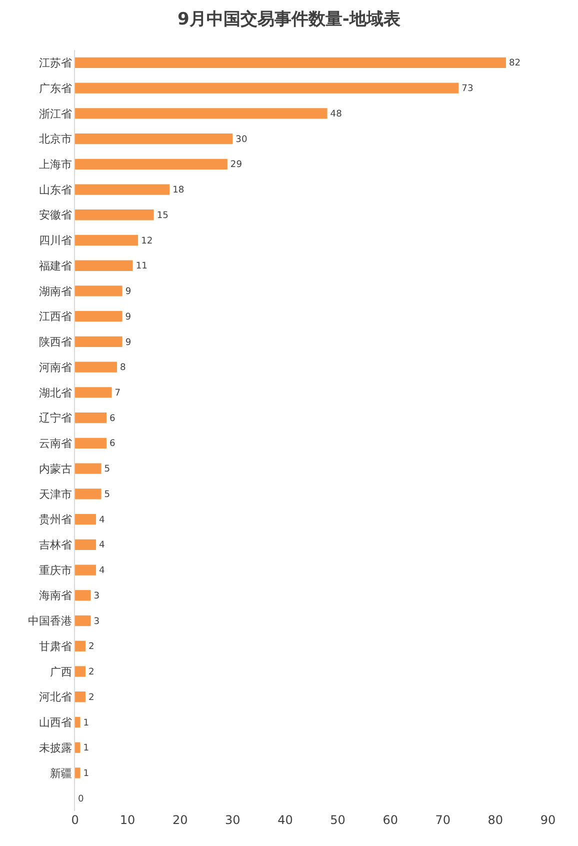 This screenshot has height=846, width=578. What do you see at coordinates (55, 519) in the screenshot?
I see `y-tick-label: 贵州省` at bounding box center [55, 519].